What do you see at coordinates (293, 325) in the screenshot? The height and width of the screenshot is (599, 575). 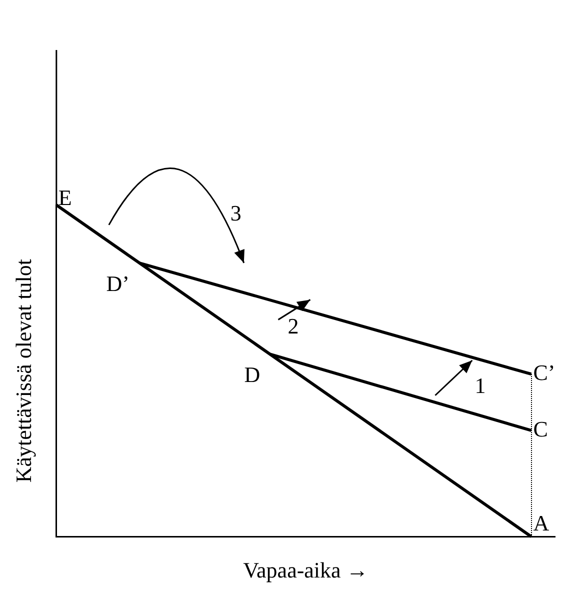 I see `annotation: 2` at bounding box center [293, 325].